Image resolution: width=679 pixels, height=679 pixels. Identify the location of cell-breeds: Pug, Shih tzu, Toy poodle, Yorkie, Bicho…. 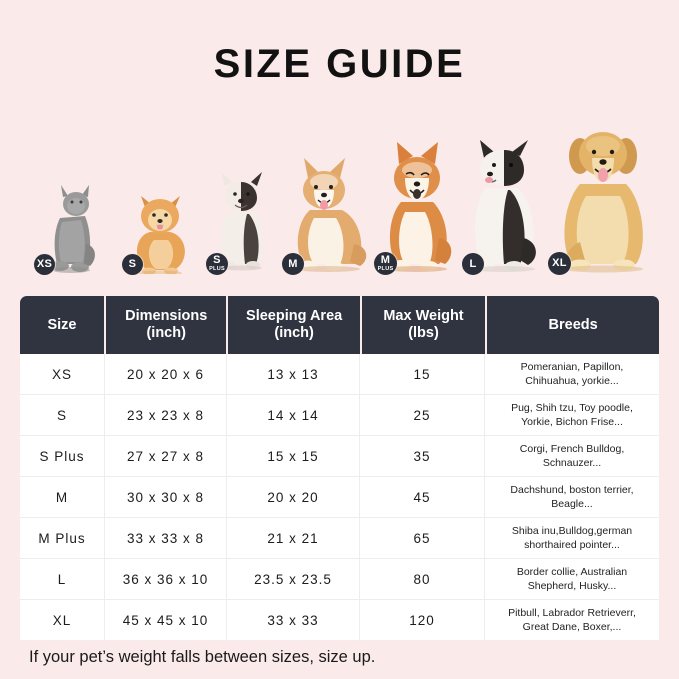
(572, 415).